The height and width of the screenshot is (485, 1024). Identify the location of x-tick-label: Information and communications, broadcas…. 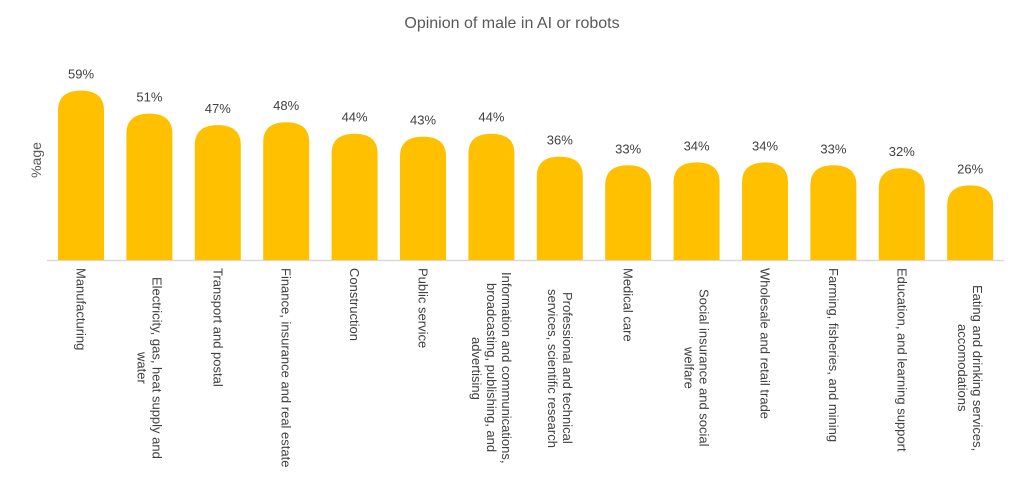
(491, 368).